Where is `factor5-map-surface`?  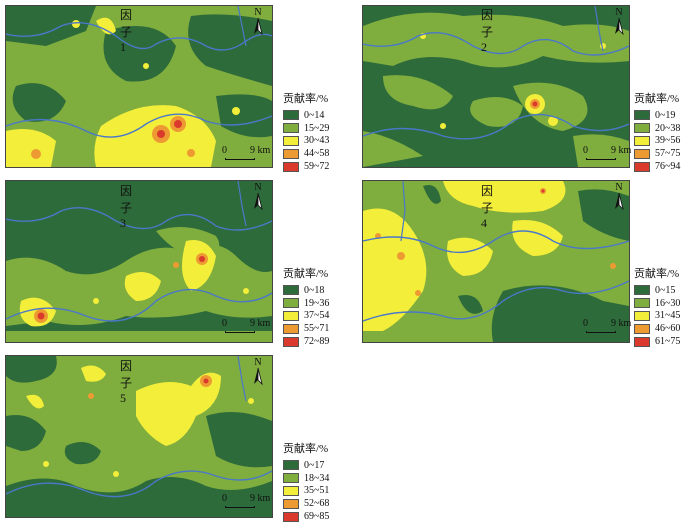
factor5-map-surface is located at coordinates (139, 436).